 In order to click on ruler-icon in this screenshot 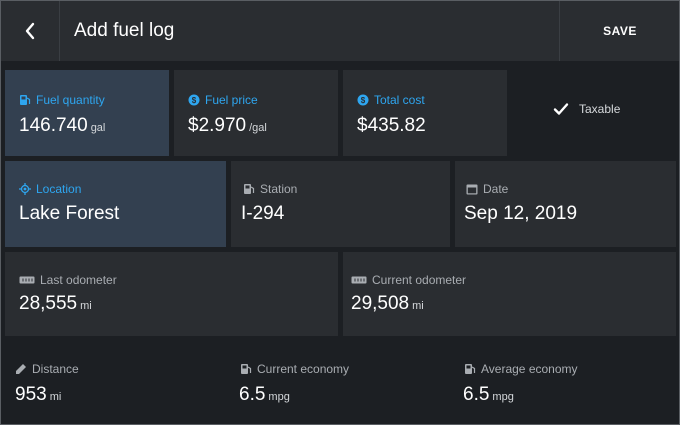, I will do `click(21, 369)`.